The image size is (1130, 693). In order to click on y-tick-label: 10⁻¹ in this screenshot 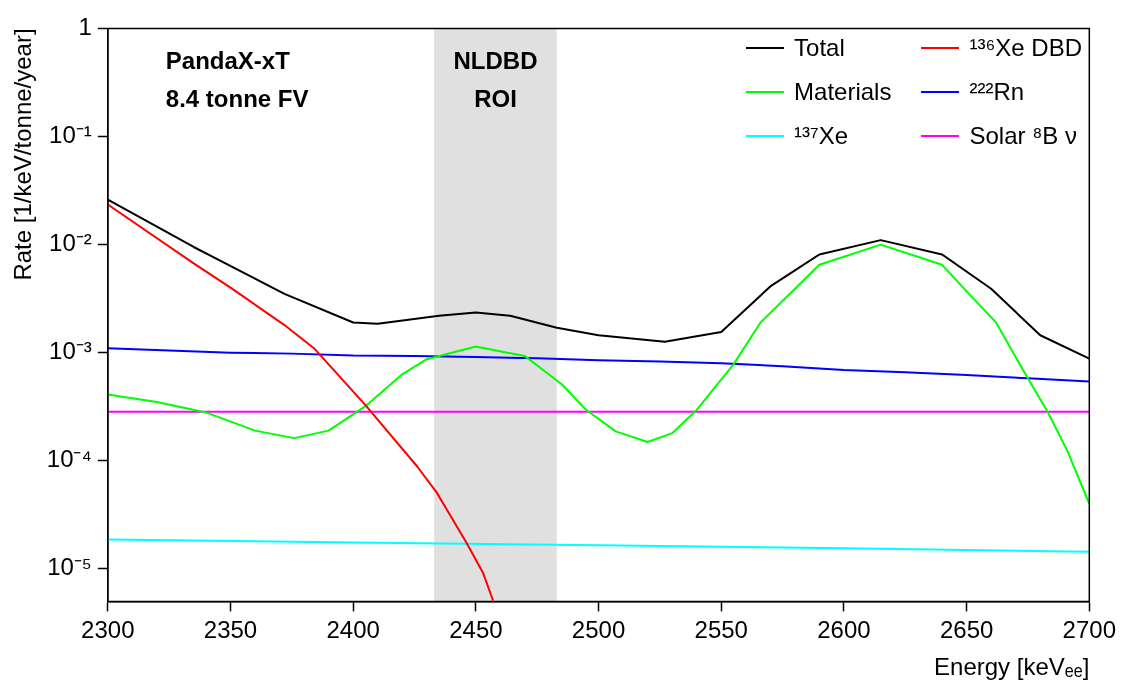, I will do `click(70, 135)`.